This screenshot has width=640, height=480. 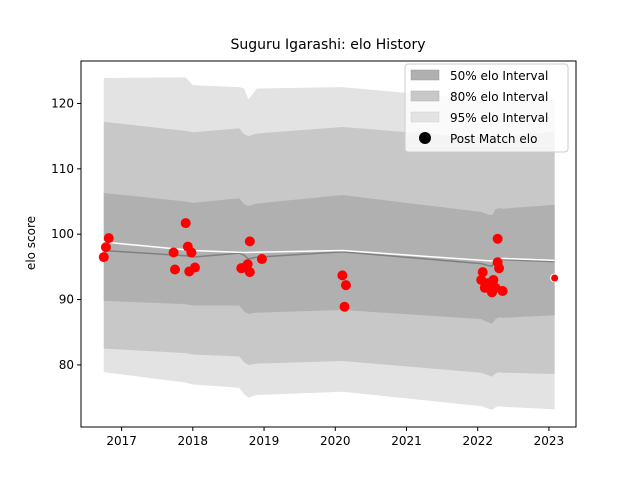 I want to click on y-tick-label: 110, so click(x=62, y=169).